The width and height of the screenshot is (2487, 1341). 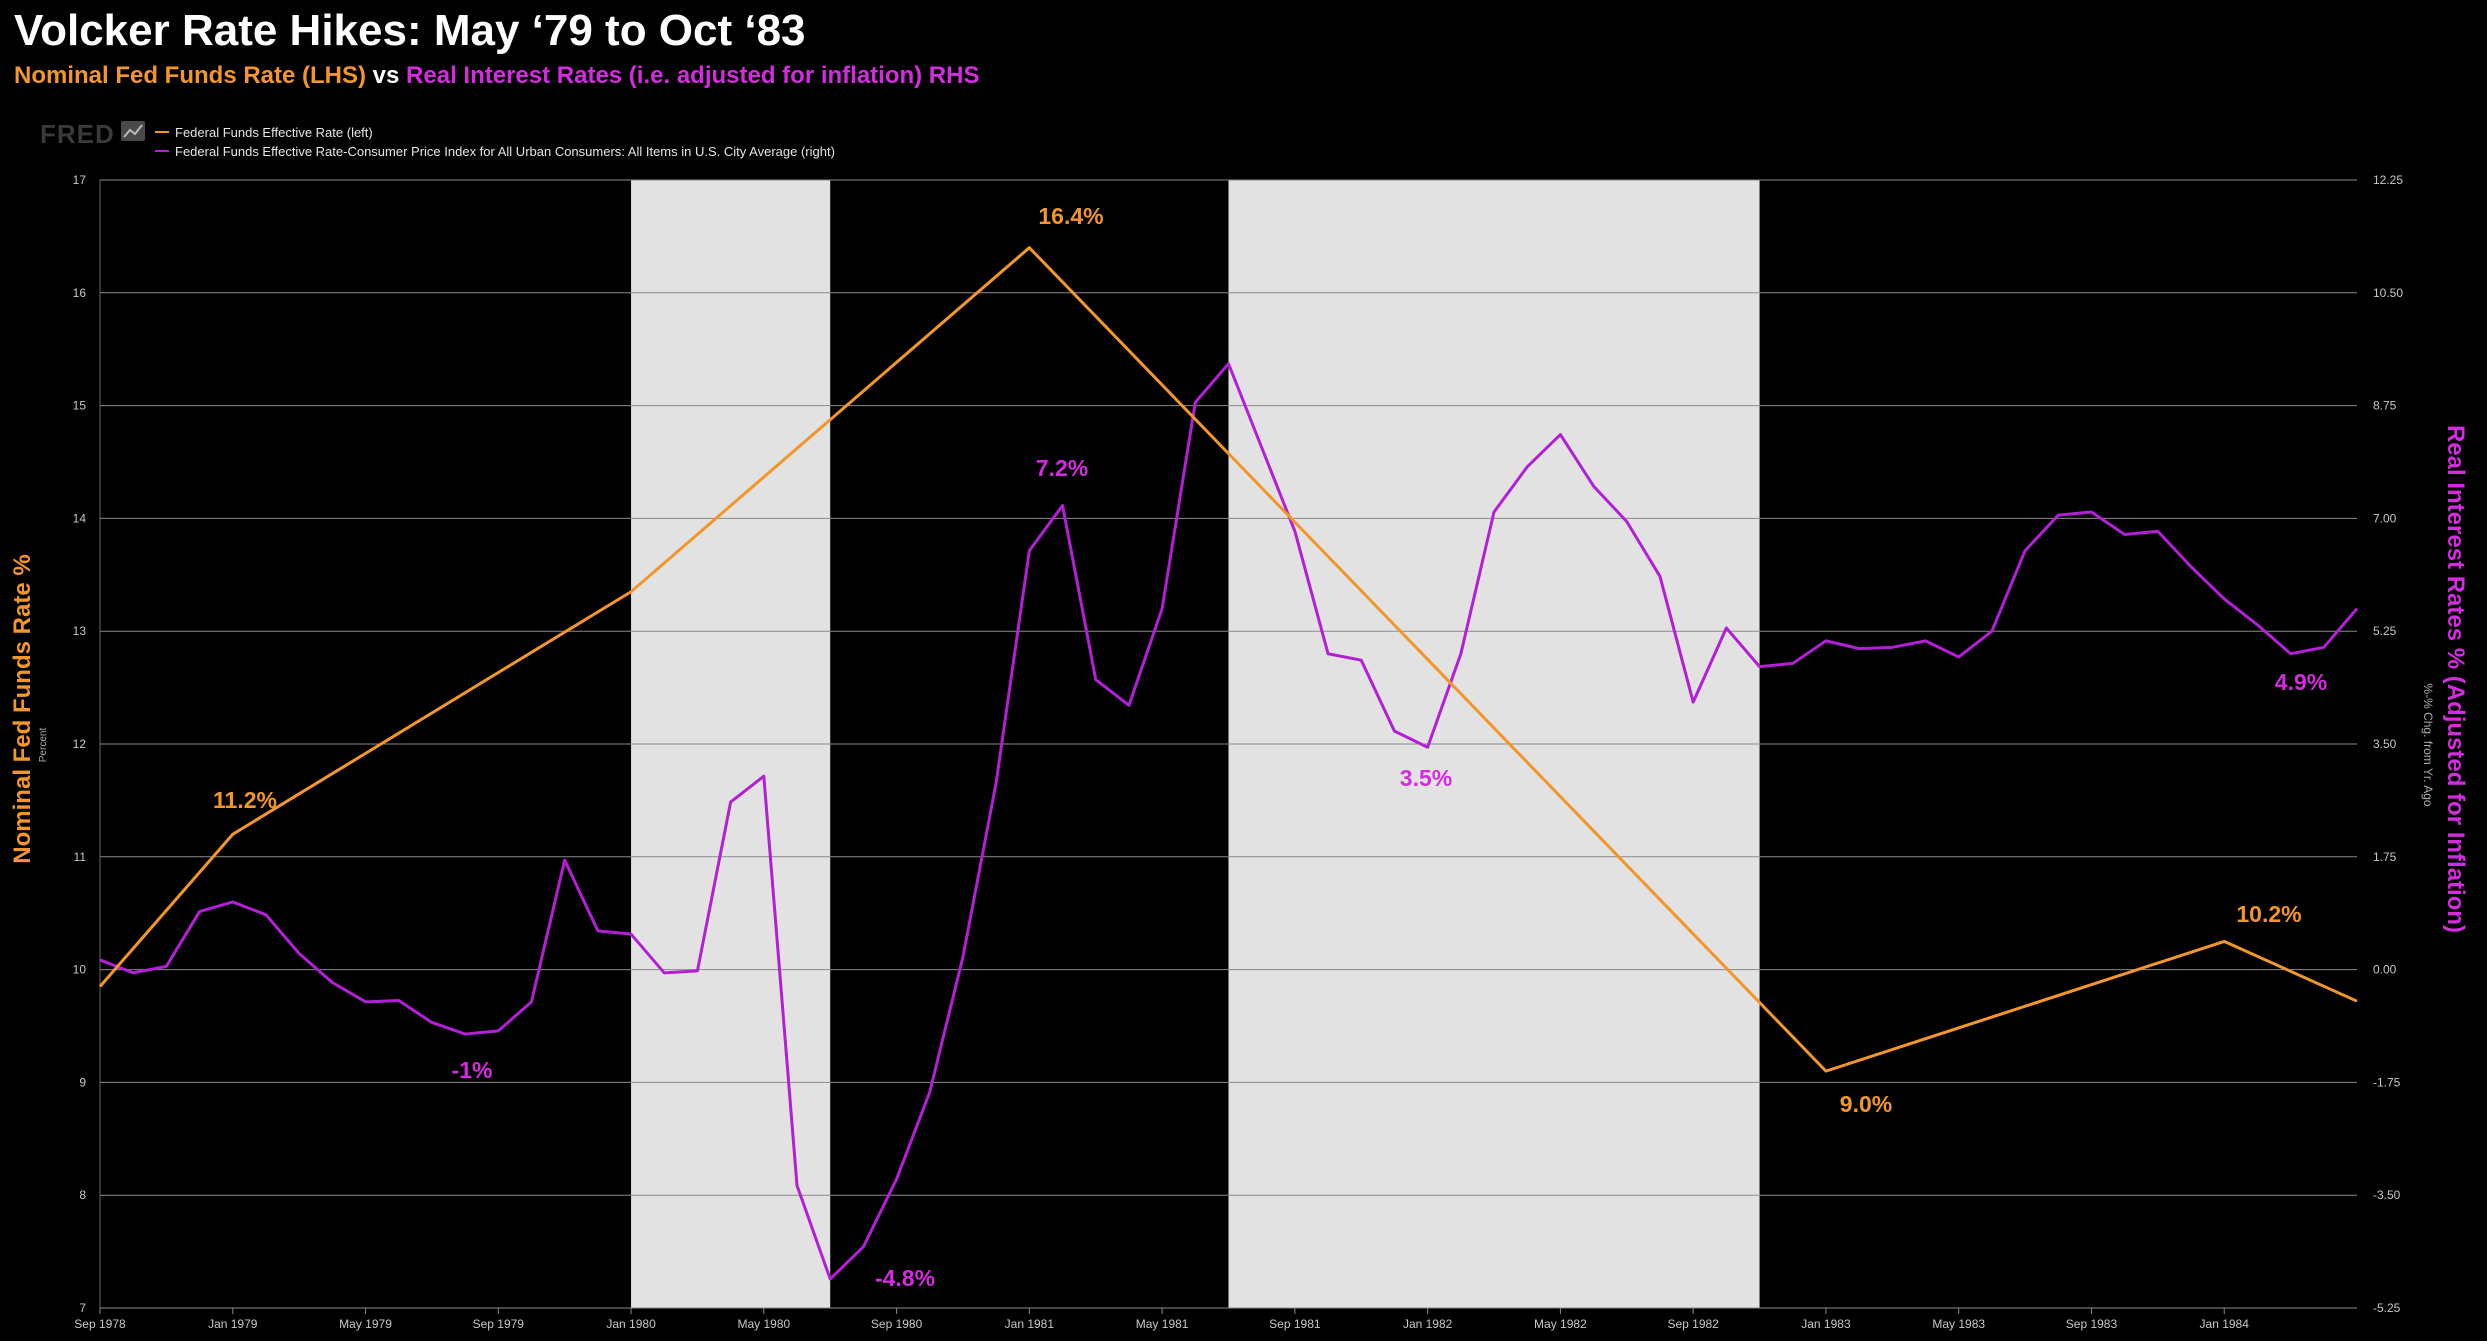 I want to click on fred-logo-text: FRED, so click(x=77, y=134).